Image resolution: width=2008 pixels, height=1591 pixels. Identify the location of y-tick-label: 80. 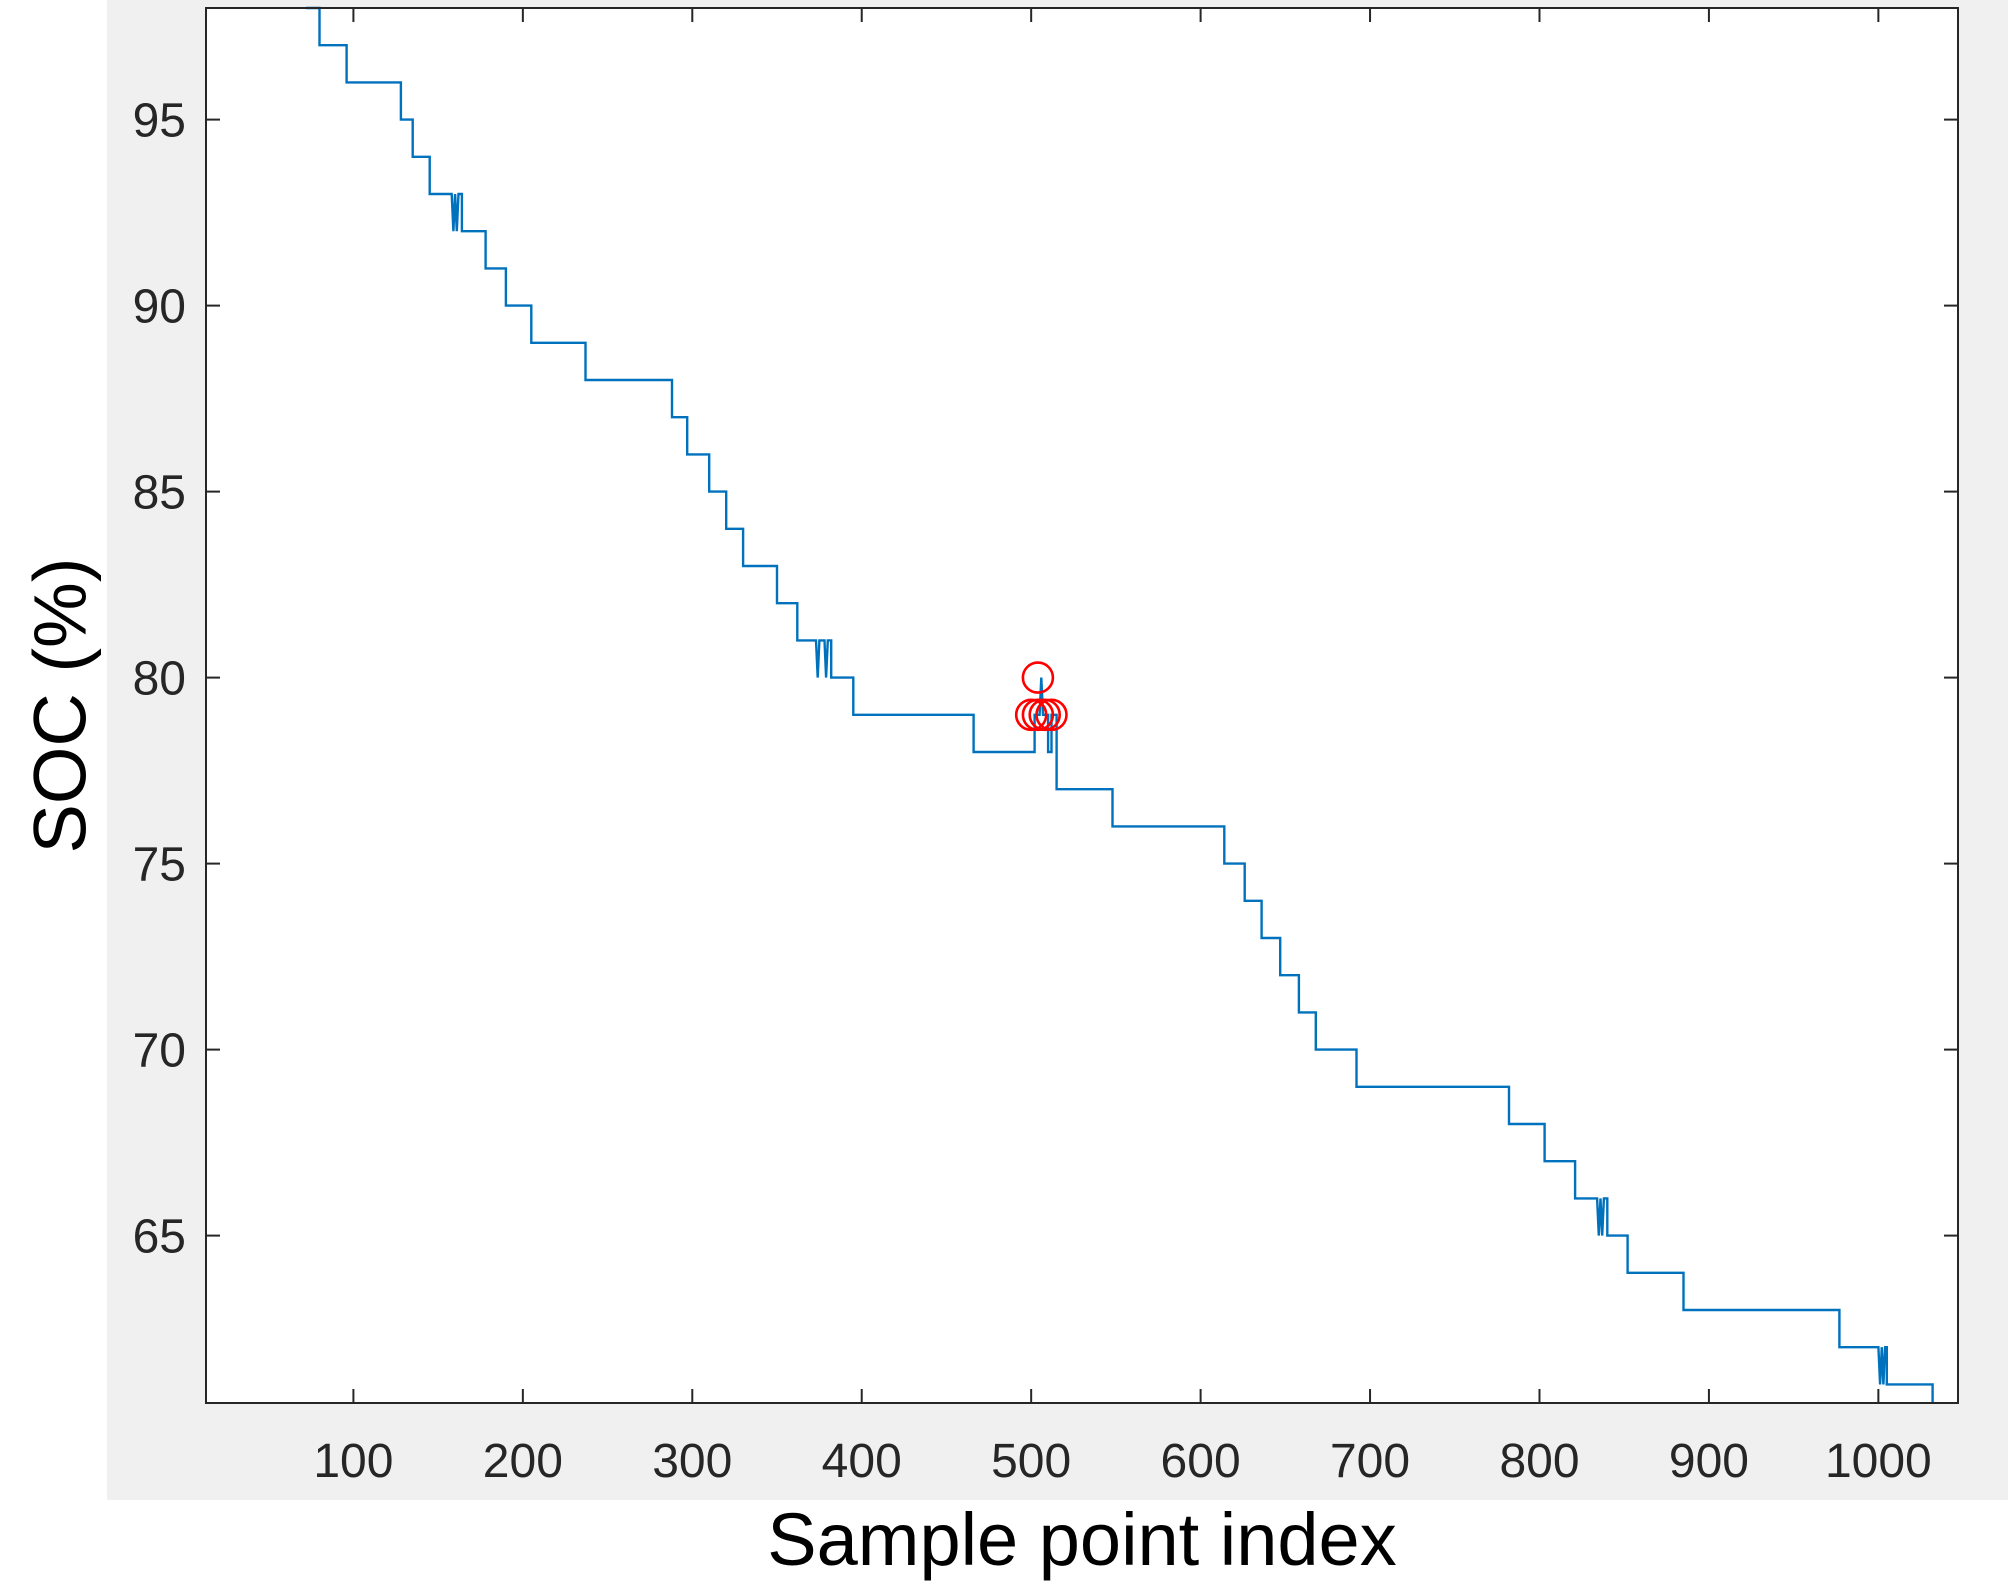
(159, 679).